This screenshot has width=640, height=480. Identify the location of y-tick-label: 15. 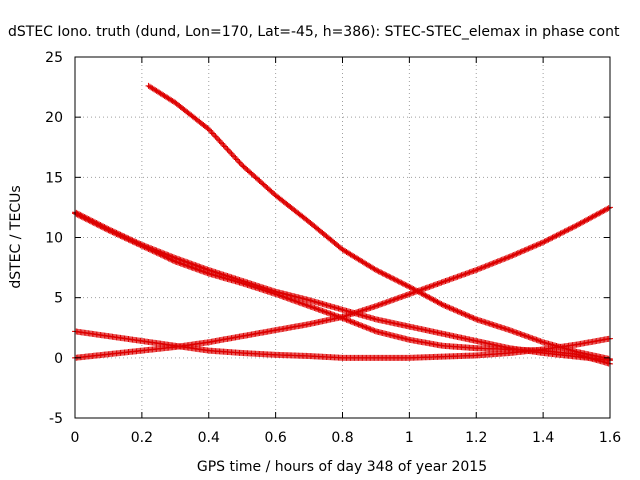
(54, 178).